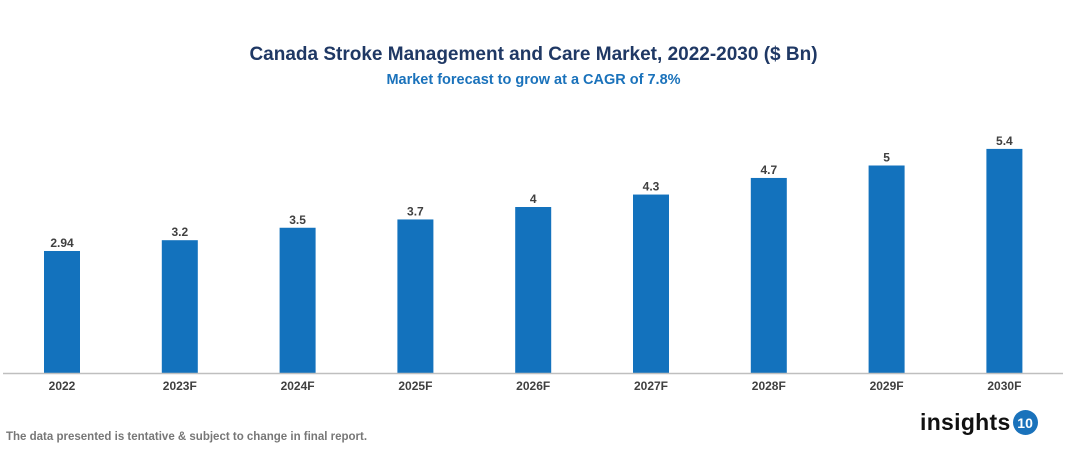 Image resolution: width=1067 pixels, height=454 pixels. I want to click on x-tick-label: 2022, so click(62, 386).